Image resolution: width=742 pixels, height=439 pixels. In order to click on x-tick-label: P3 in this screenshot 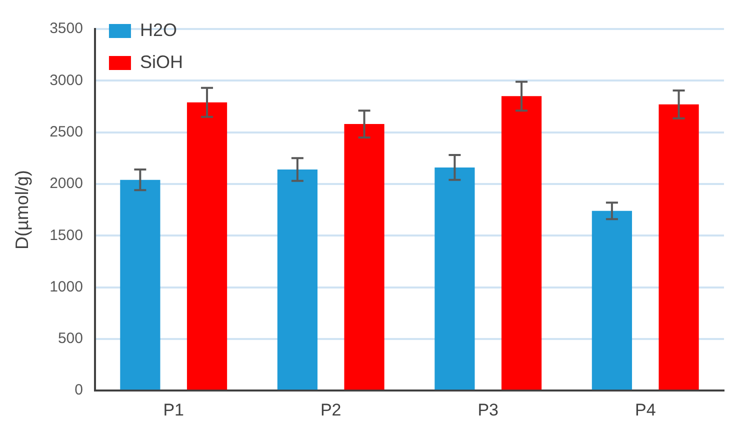, I will do `click(488, 410)`.